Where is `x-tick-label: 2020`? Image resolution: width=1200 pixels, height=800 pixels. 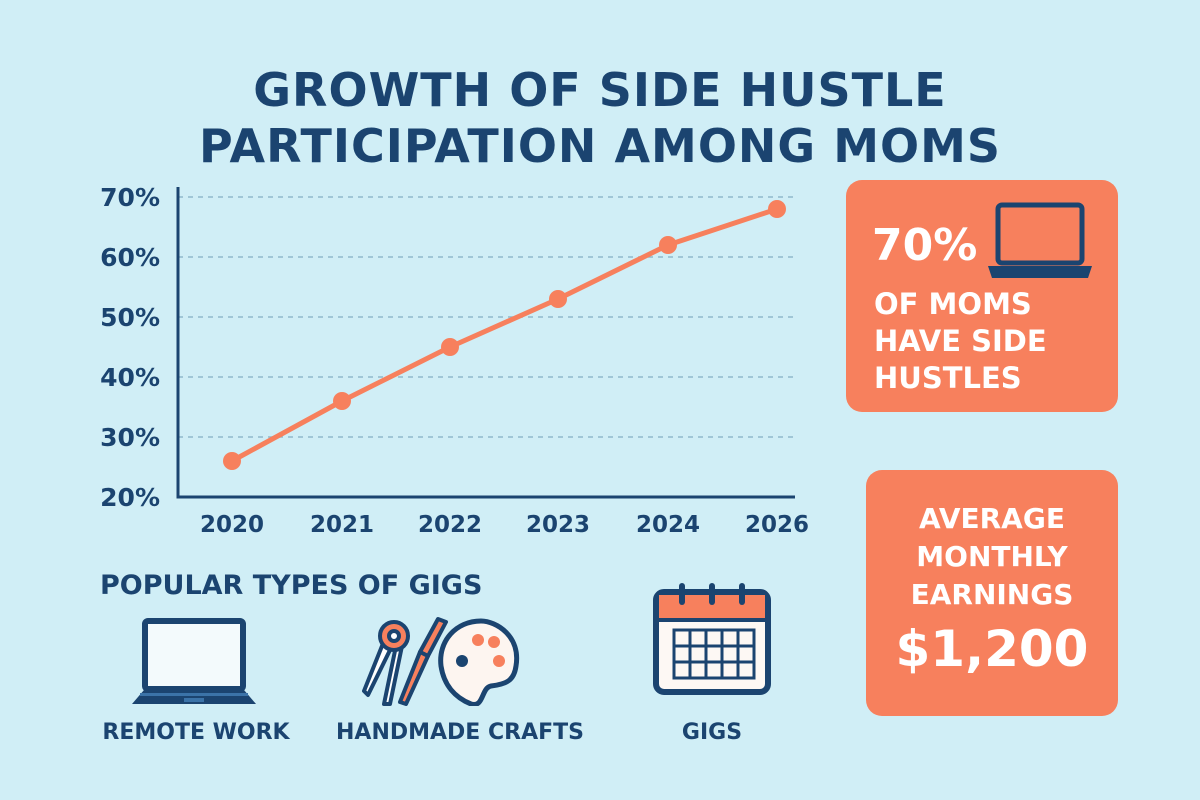
x-tick-label: 2020 is located at coordinates (232, 525).